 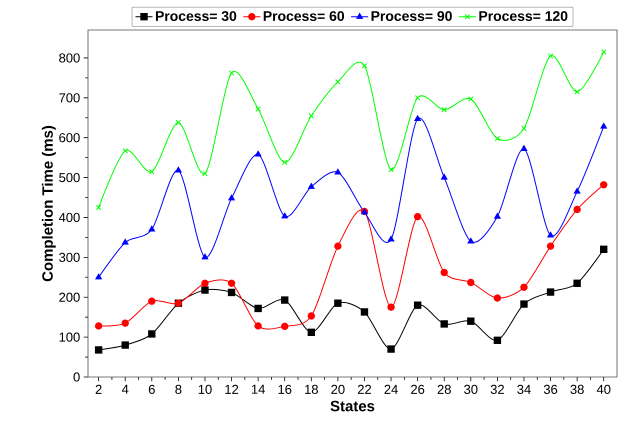 I want to click on x-tick-label: 16, so click(x=285, y=389).